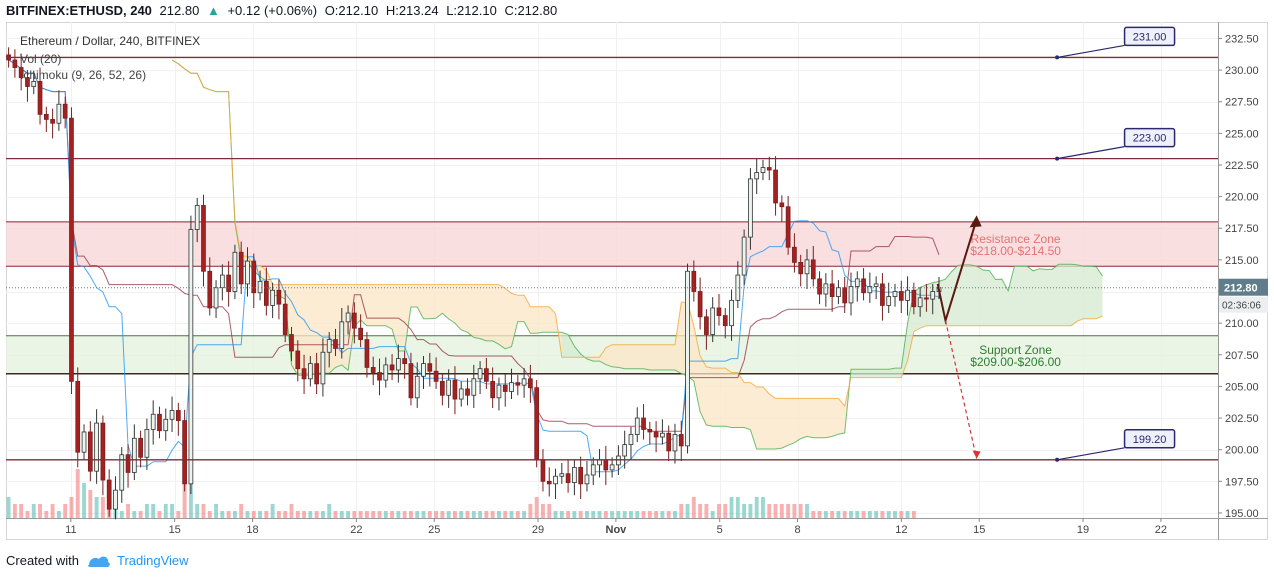 The height and width of the screenshot is (578, 1274). What do you see at coordinates (719, 375) in the screenshot?
I see `ichimoku-cloud` at bounding box center [719, 375].